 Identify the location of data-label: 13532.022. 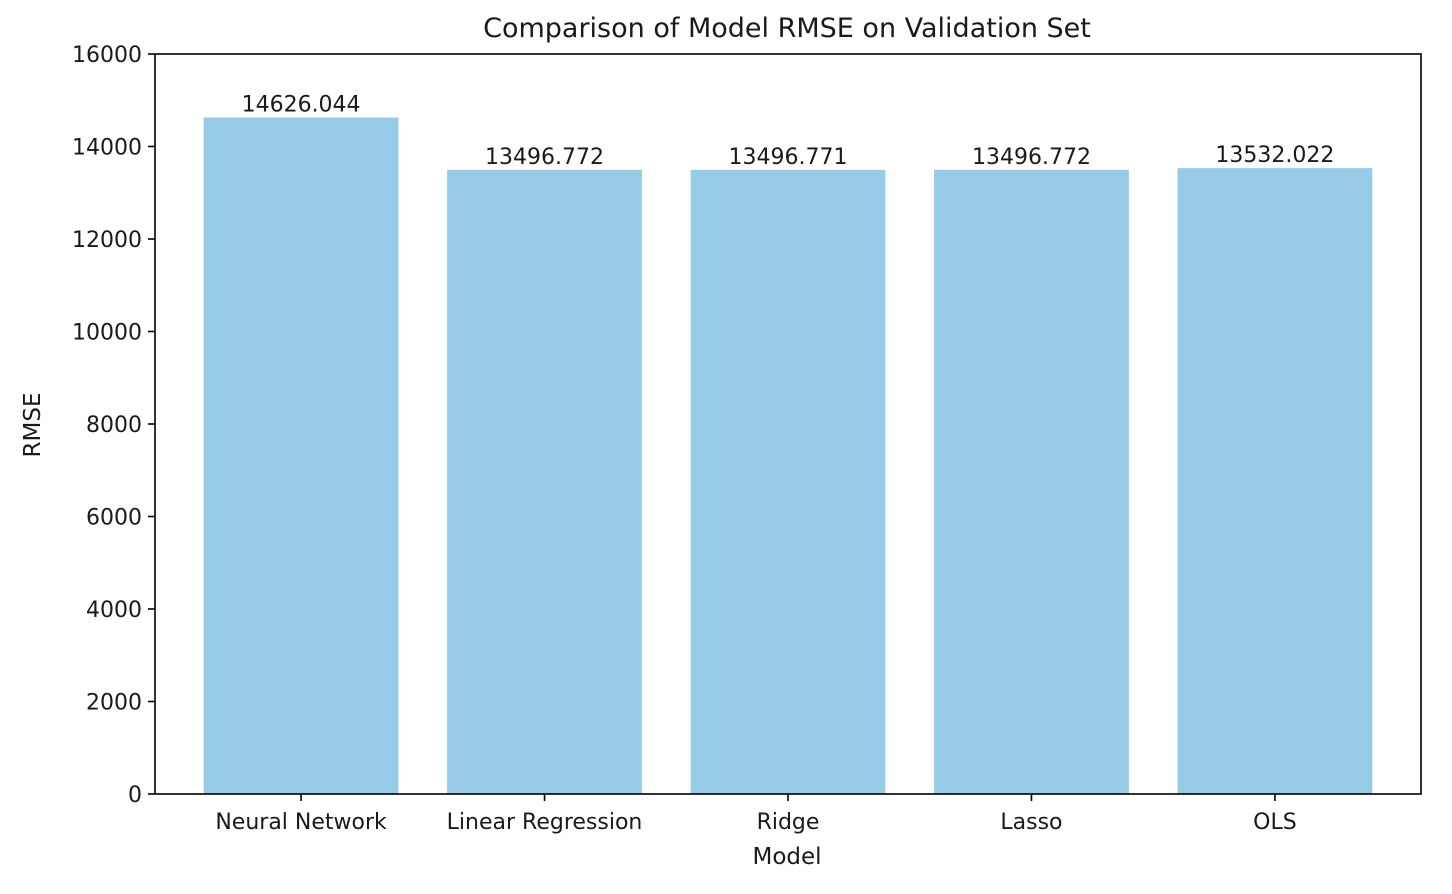
(1274, 155).